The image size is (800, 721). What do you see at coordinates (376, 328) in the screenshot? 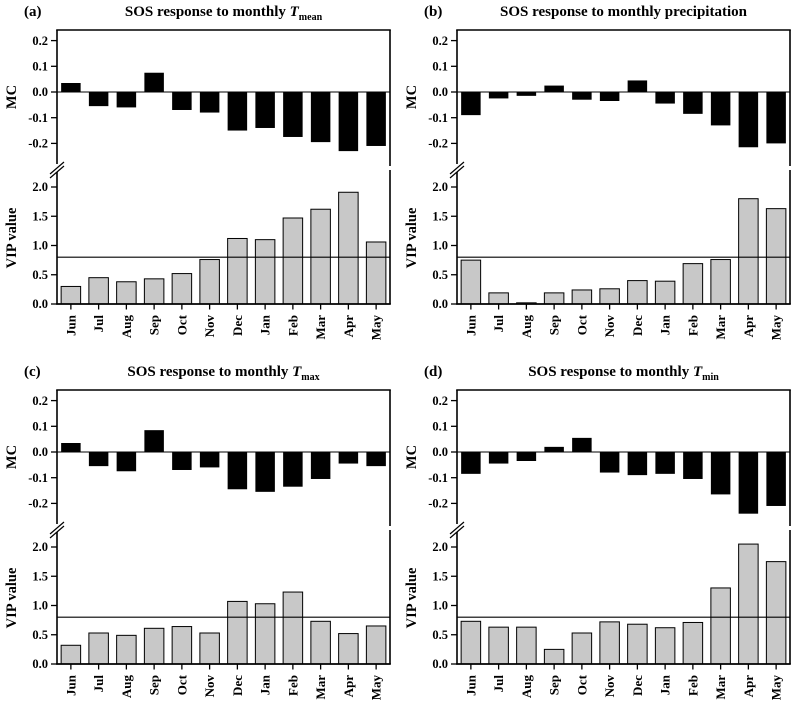
I see `month-label-May: May` at bounding box center [376, 328].